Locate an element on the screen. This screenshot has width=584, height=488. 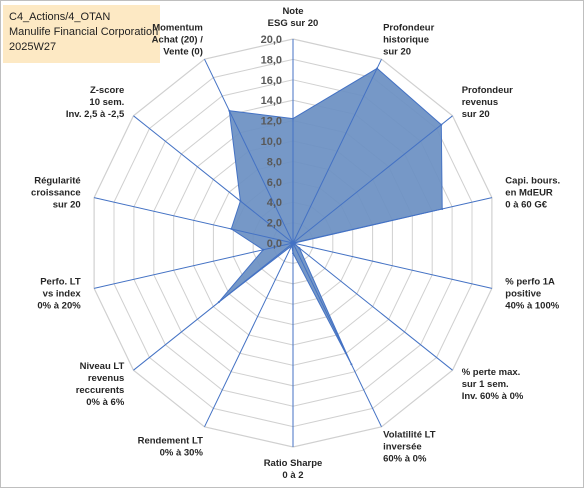
tick-label: 10,0 is located at coordinates (271, 142).